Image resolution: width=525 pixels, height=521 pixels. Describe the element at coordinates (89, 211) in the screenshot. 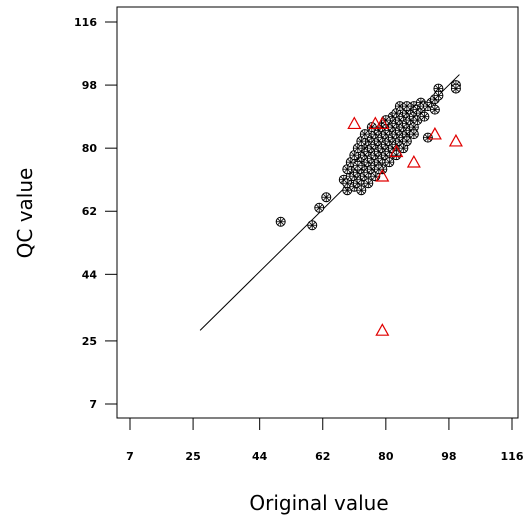

I see `y-tick-label: 62` at that location.